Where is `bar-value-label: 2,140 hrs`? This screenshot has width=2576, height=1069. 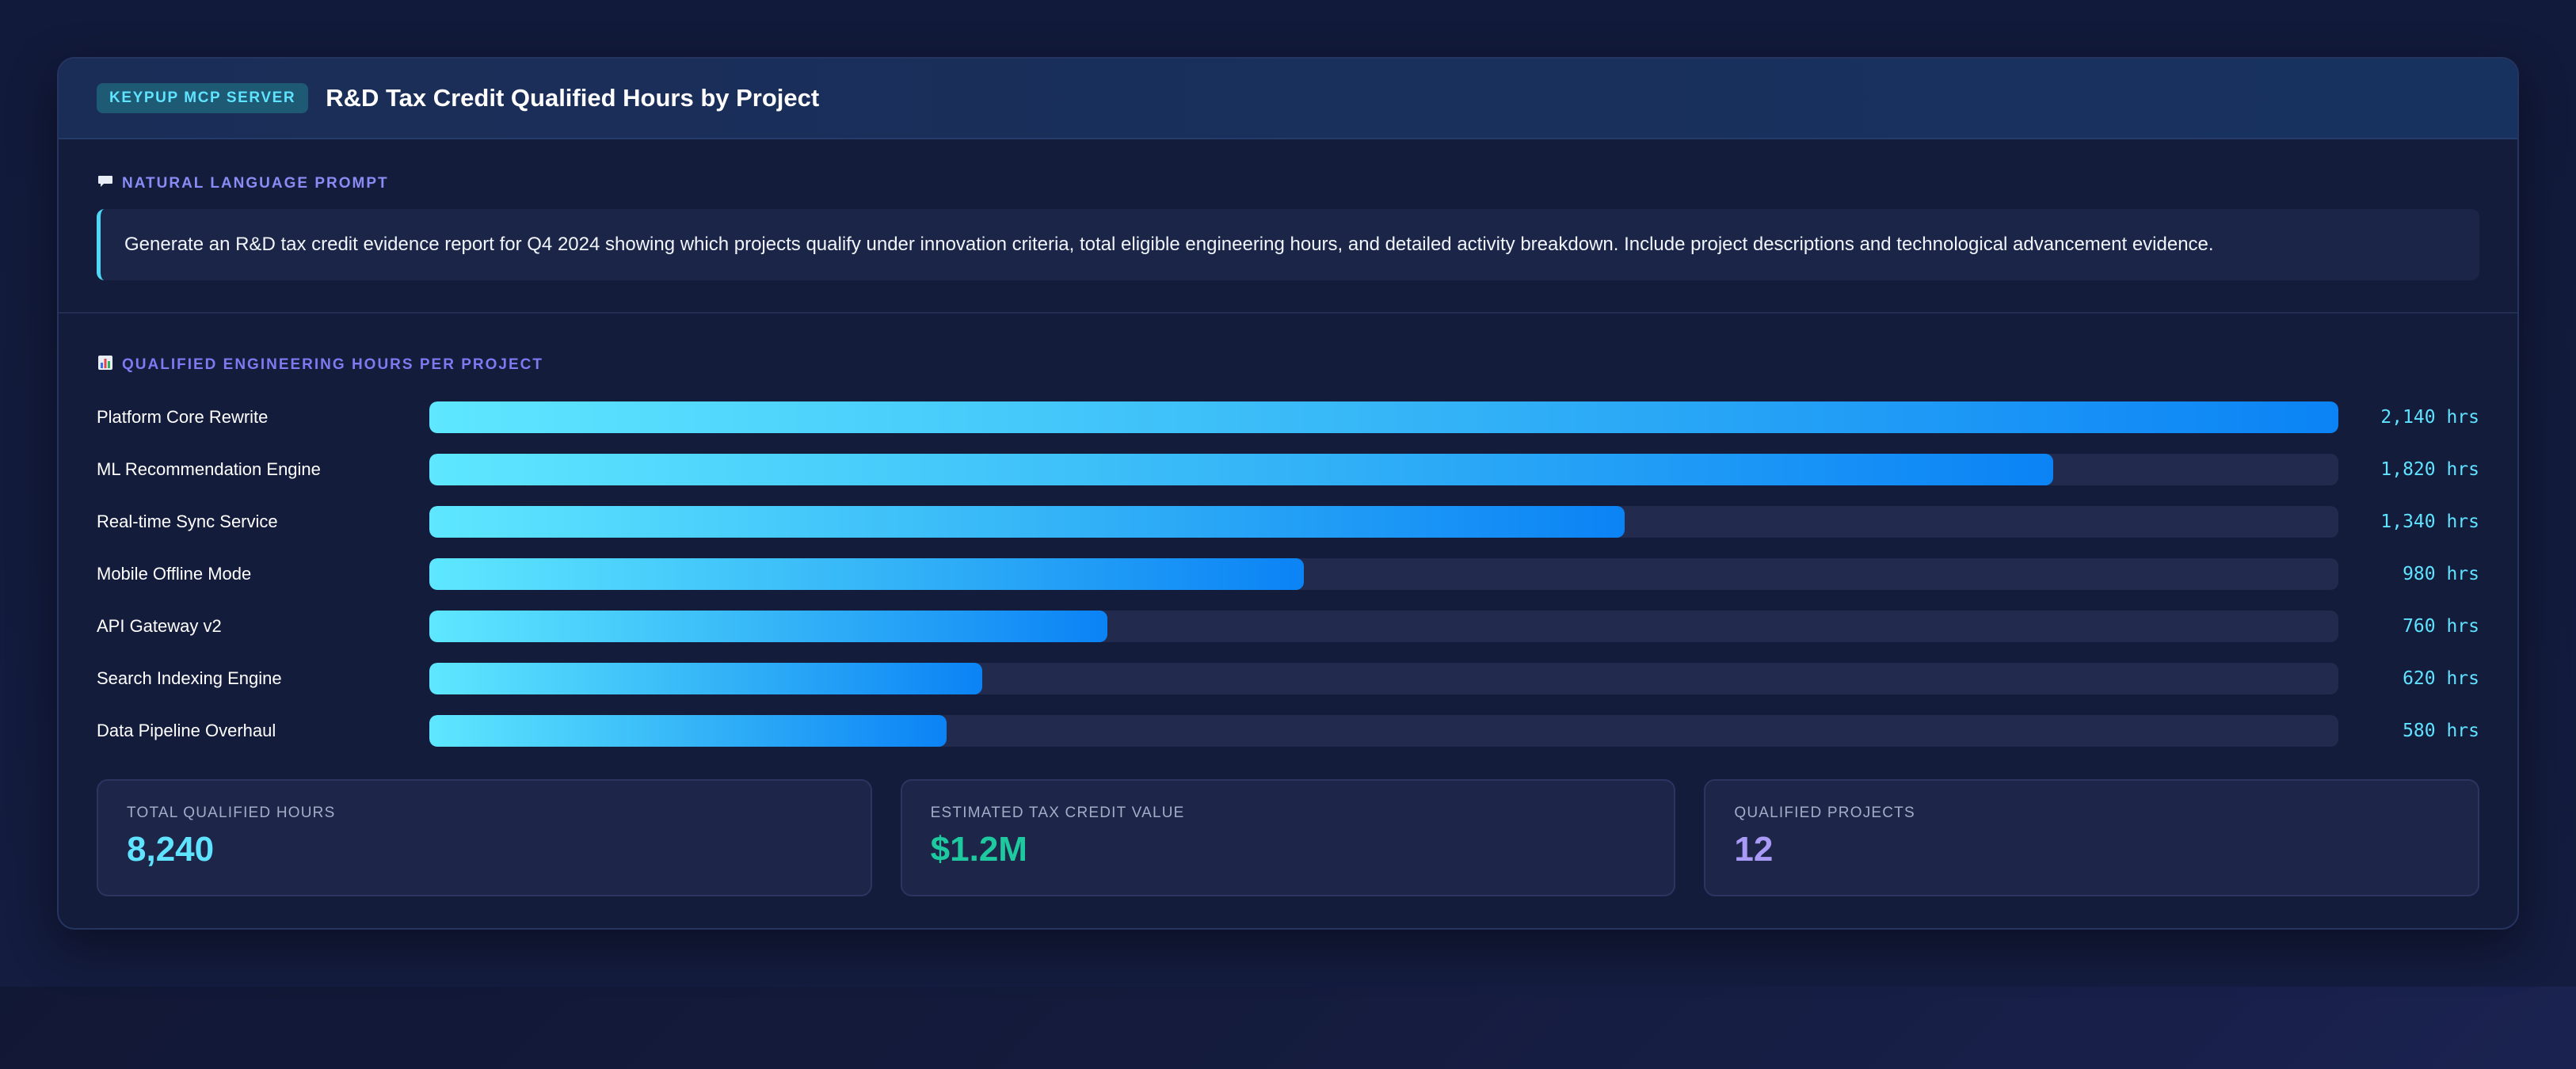 bar-value-label: 2,140 hrs is located at coordinates (2429, 418).